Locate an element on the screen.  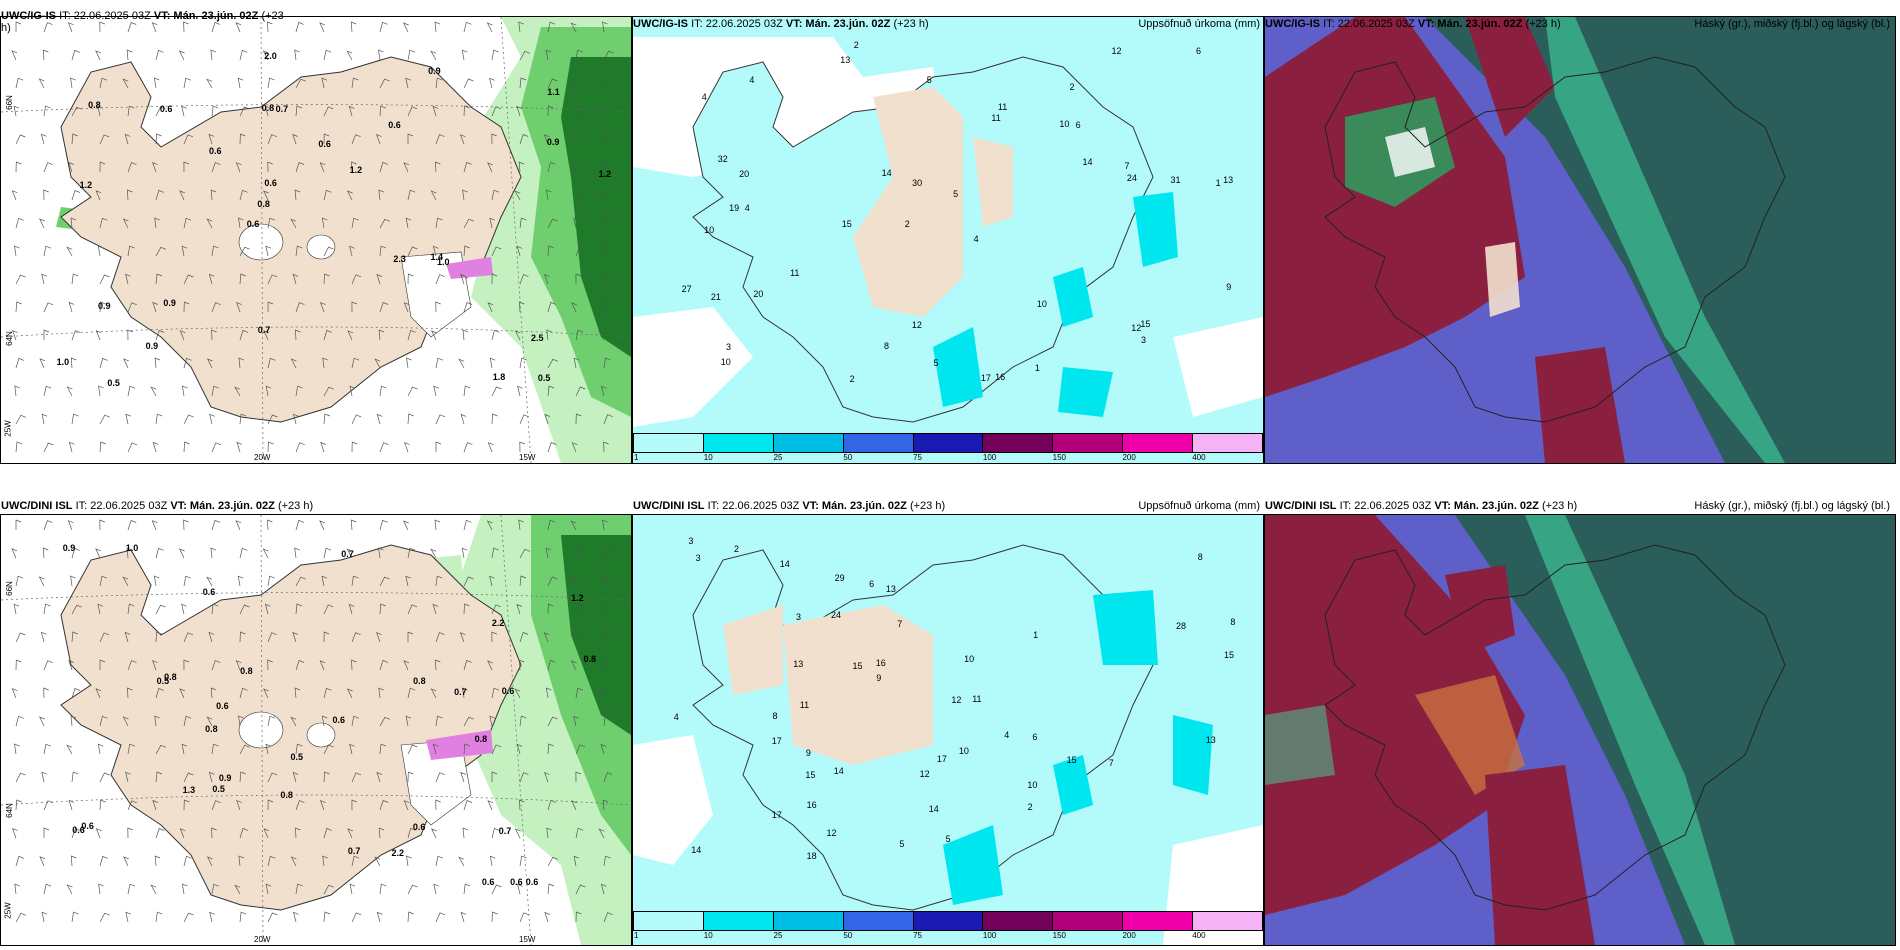
grid-value-label: 14 is located at coordinates (1087, 162).